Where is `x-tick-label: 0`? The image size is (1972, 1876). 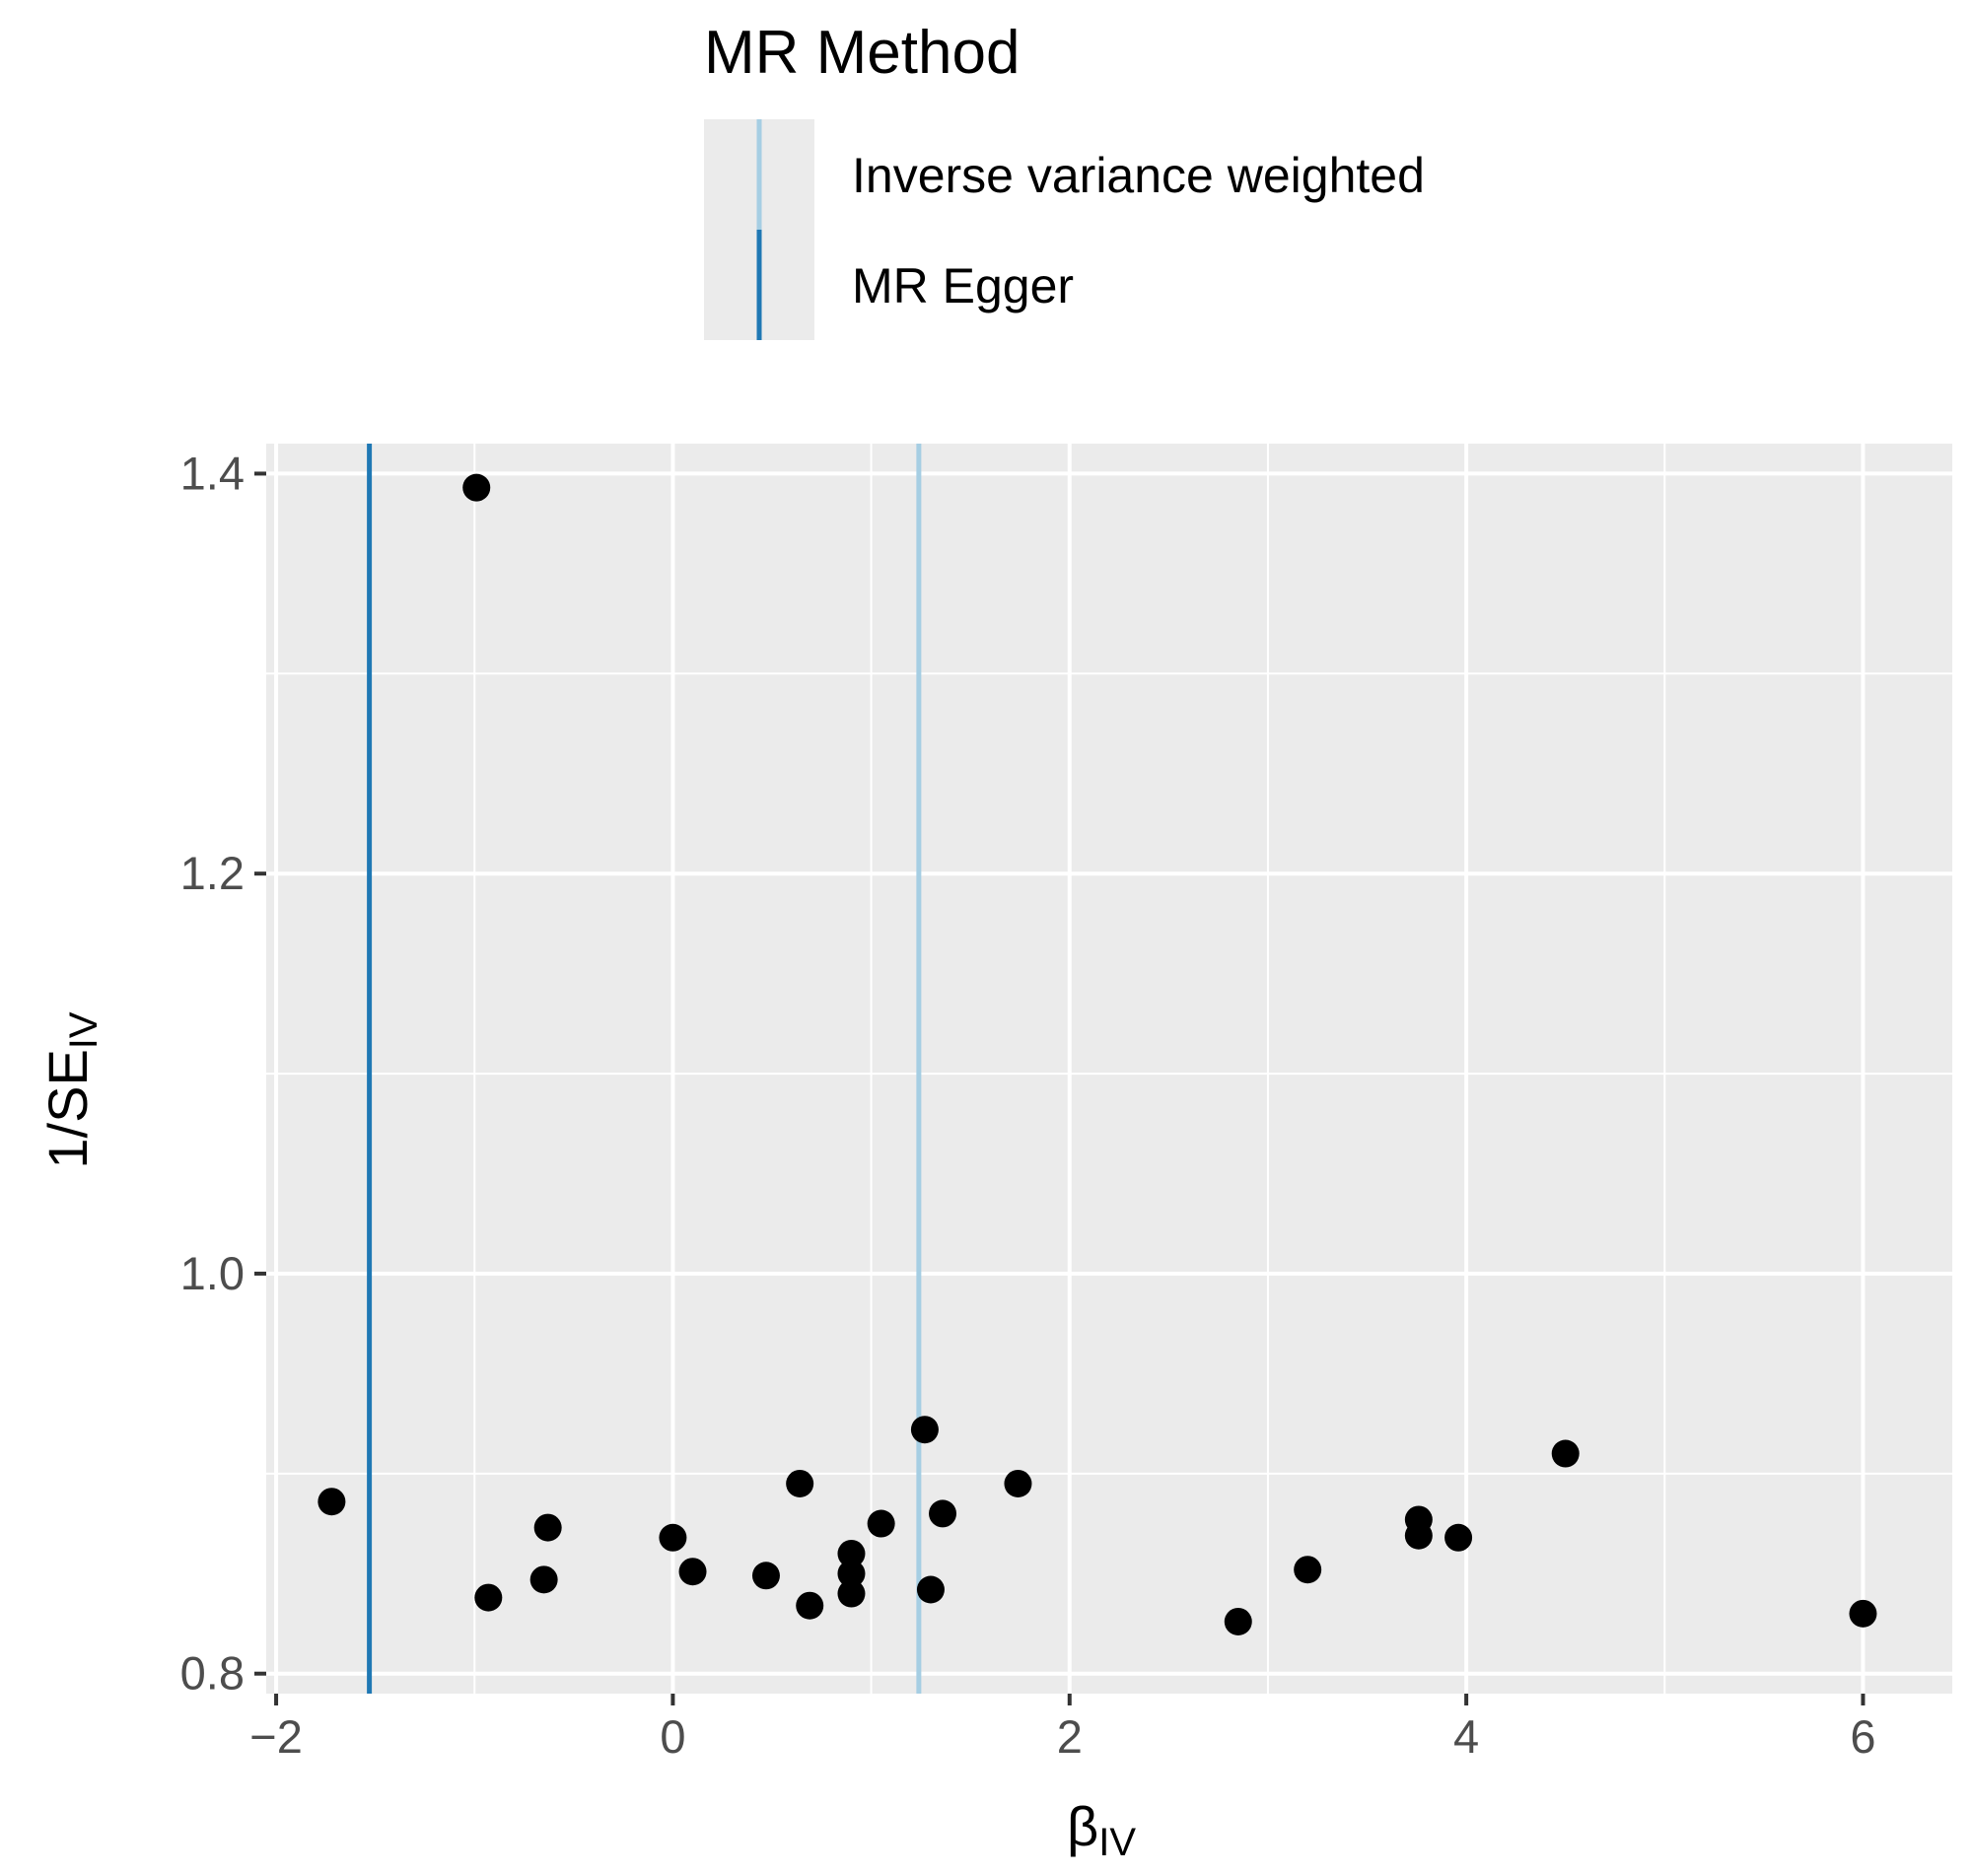 x-tick-label: 0 is located at coordinates (672, 1736).